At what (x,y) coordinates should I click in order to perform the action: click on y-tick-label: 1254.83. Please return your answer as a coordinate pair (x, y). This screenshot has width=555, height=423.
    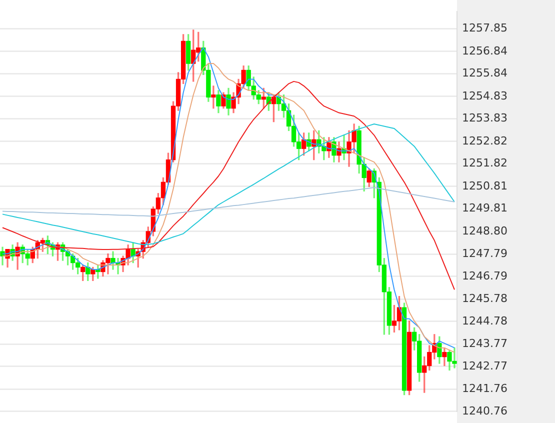
    Looking at the image, I should click on (485, 95).